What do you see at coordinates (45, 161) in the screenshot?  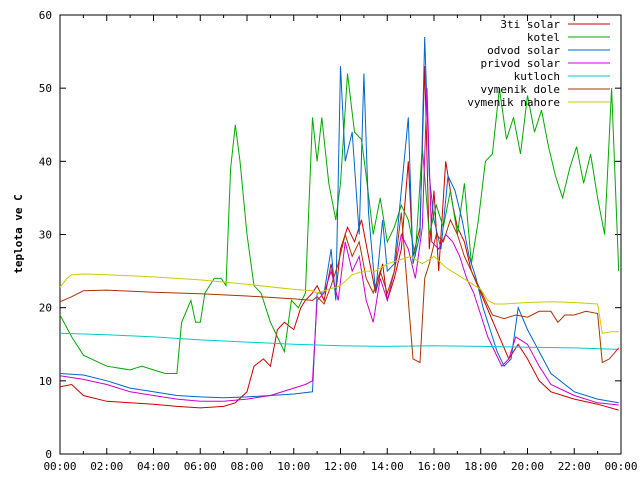 I see `y-tick-label: 40` at bounding box center [45, 161].